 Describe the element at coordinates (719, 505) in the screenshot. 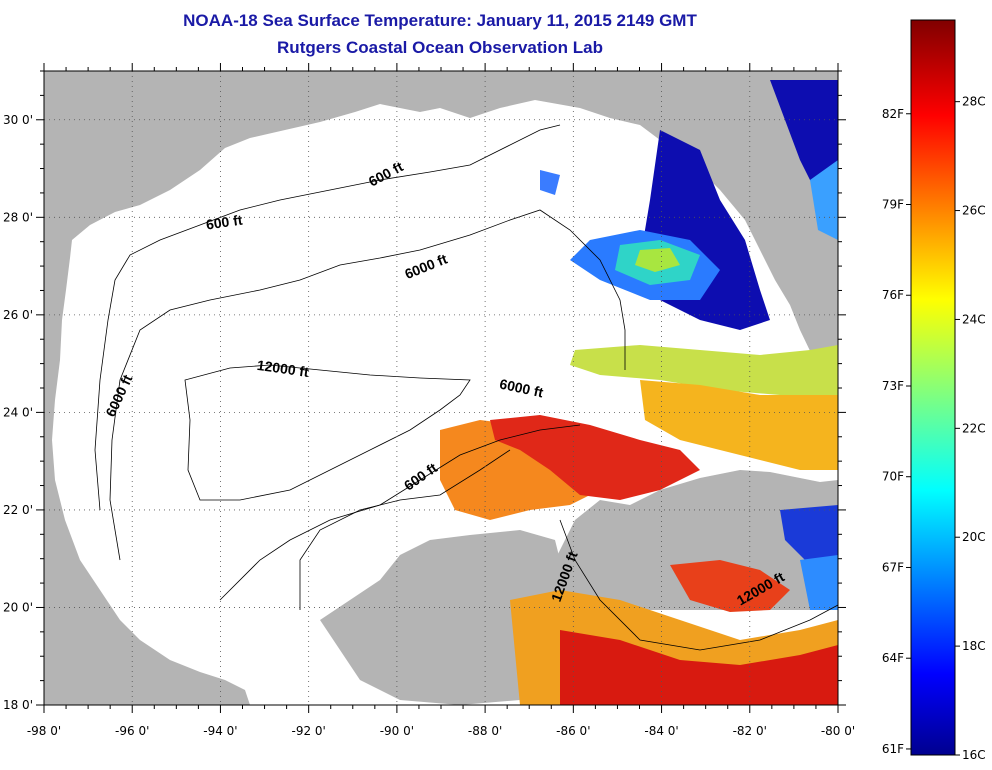

I see `cuba-island` at that location.